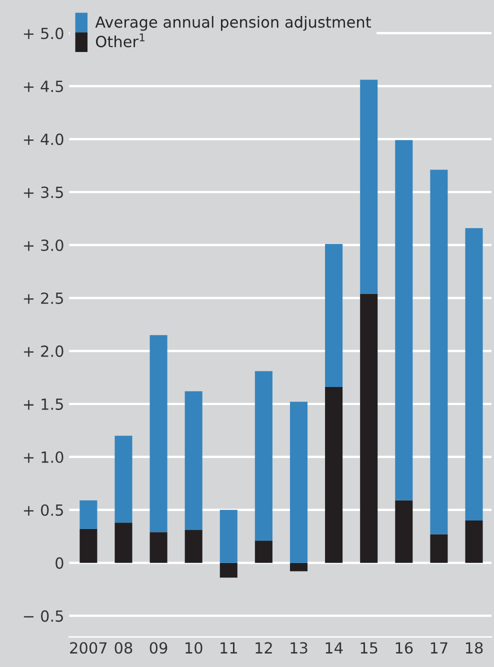 Image resolution: width=494 pixels, height=667 pixels. What do you see at coordinates (299, 648) in the screenshot?
I see `x-tick-label: 13` at bounding box center [299, 648].